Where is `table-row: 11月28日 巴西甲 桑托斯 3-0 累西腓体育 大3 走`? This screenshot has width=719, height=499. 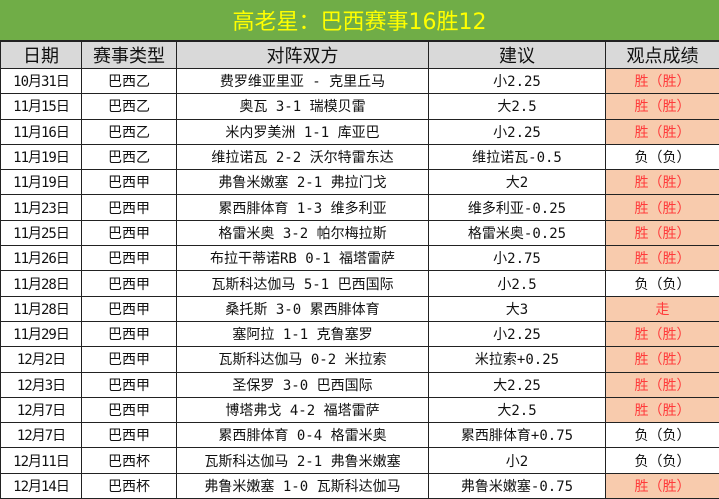 table-row: 11月28日 巴西甲 桑托斯 3-0 累西腓体育 大3 走 is located at coordinates (359, 308).